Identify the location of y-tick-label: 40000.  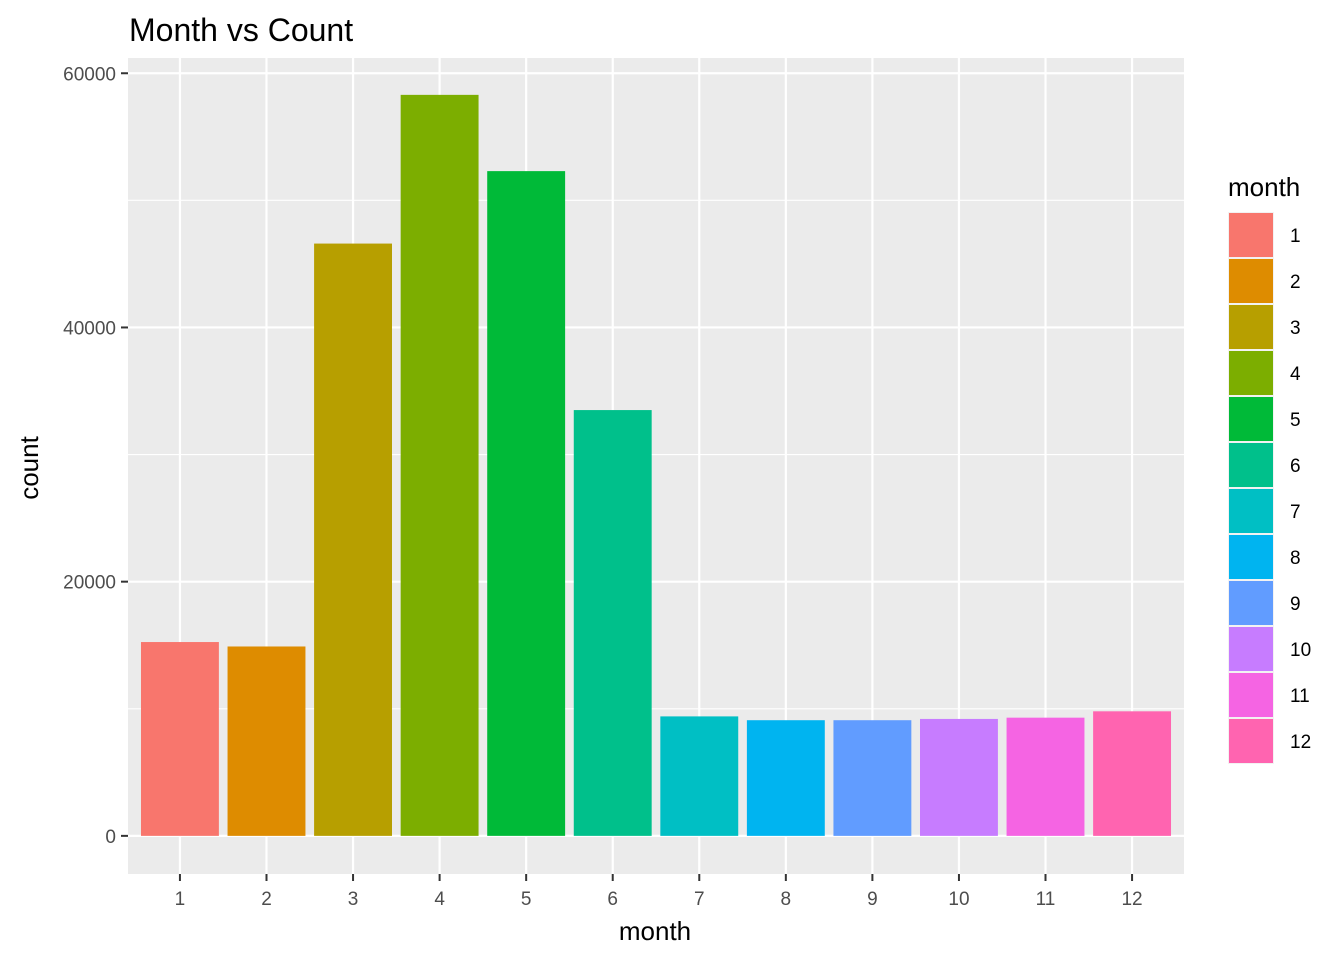
(89, 328).